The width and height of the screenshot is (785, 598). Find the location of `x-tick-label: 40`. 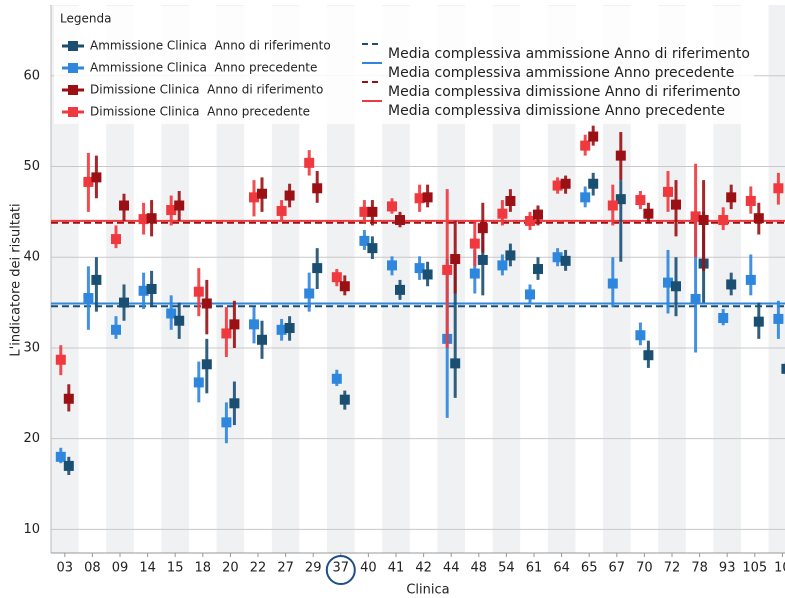

x-tick-label: 40 is located at coordinates (368, 568).